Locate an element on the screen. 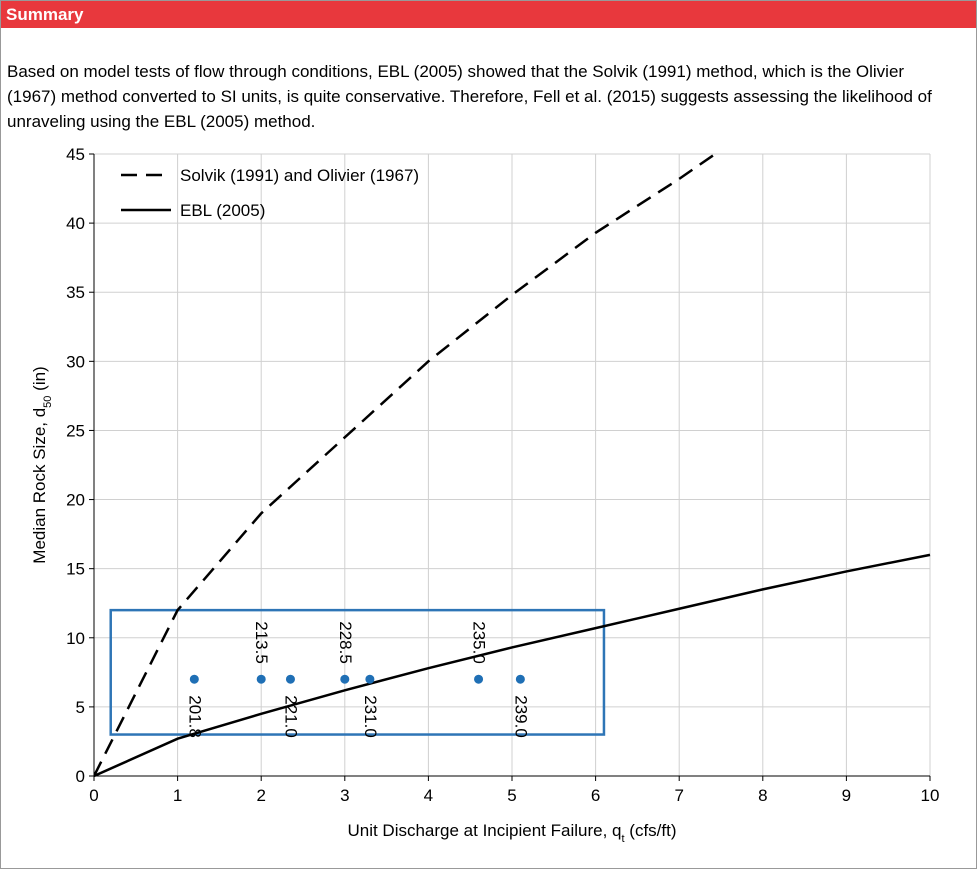 Image resolution: width=977 pixels, height=869 pixels. point-label: 201.8 is located at coordinates (194, 716).